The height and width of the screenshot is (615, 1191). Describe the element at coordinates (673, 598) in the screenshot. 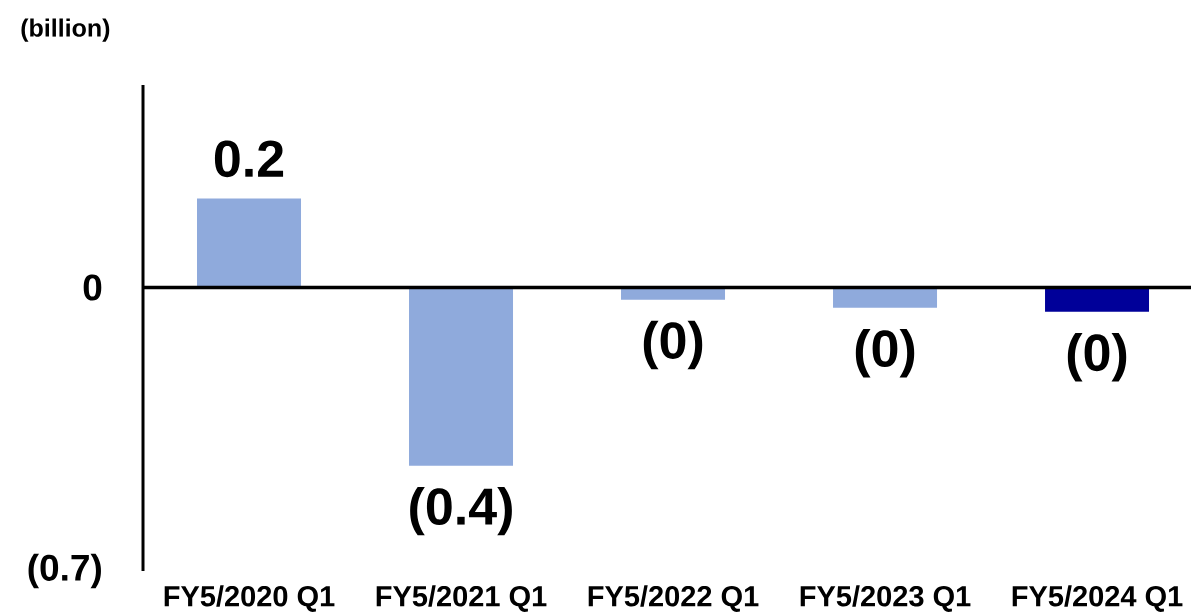

I see `x-tick-label: FY5/2022 Q1` at that location.